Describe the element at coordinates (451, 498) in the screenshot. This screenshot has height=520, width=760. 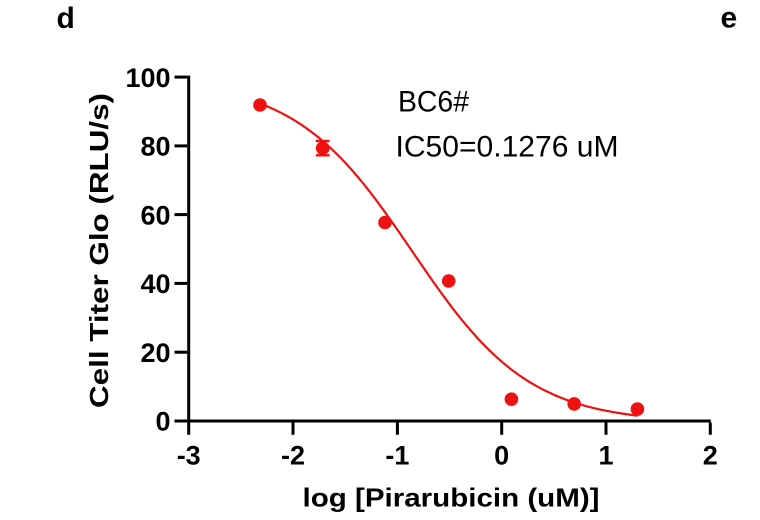
I see `svg-text: log [Pirarubicin (uM)]` at that location.